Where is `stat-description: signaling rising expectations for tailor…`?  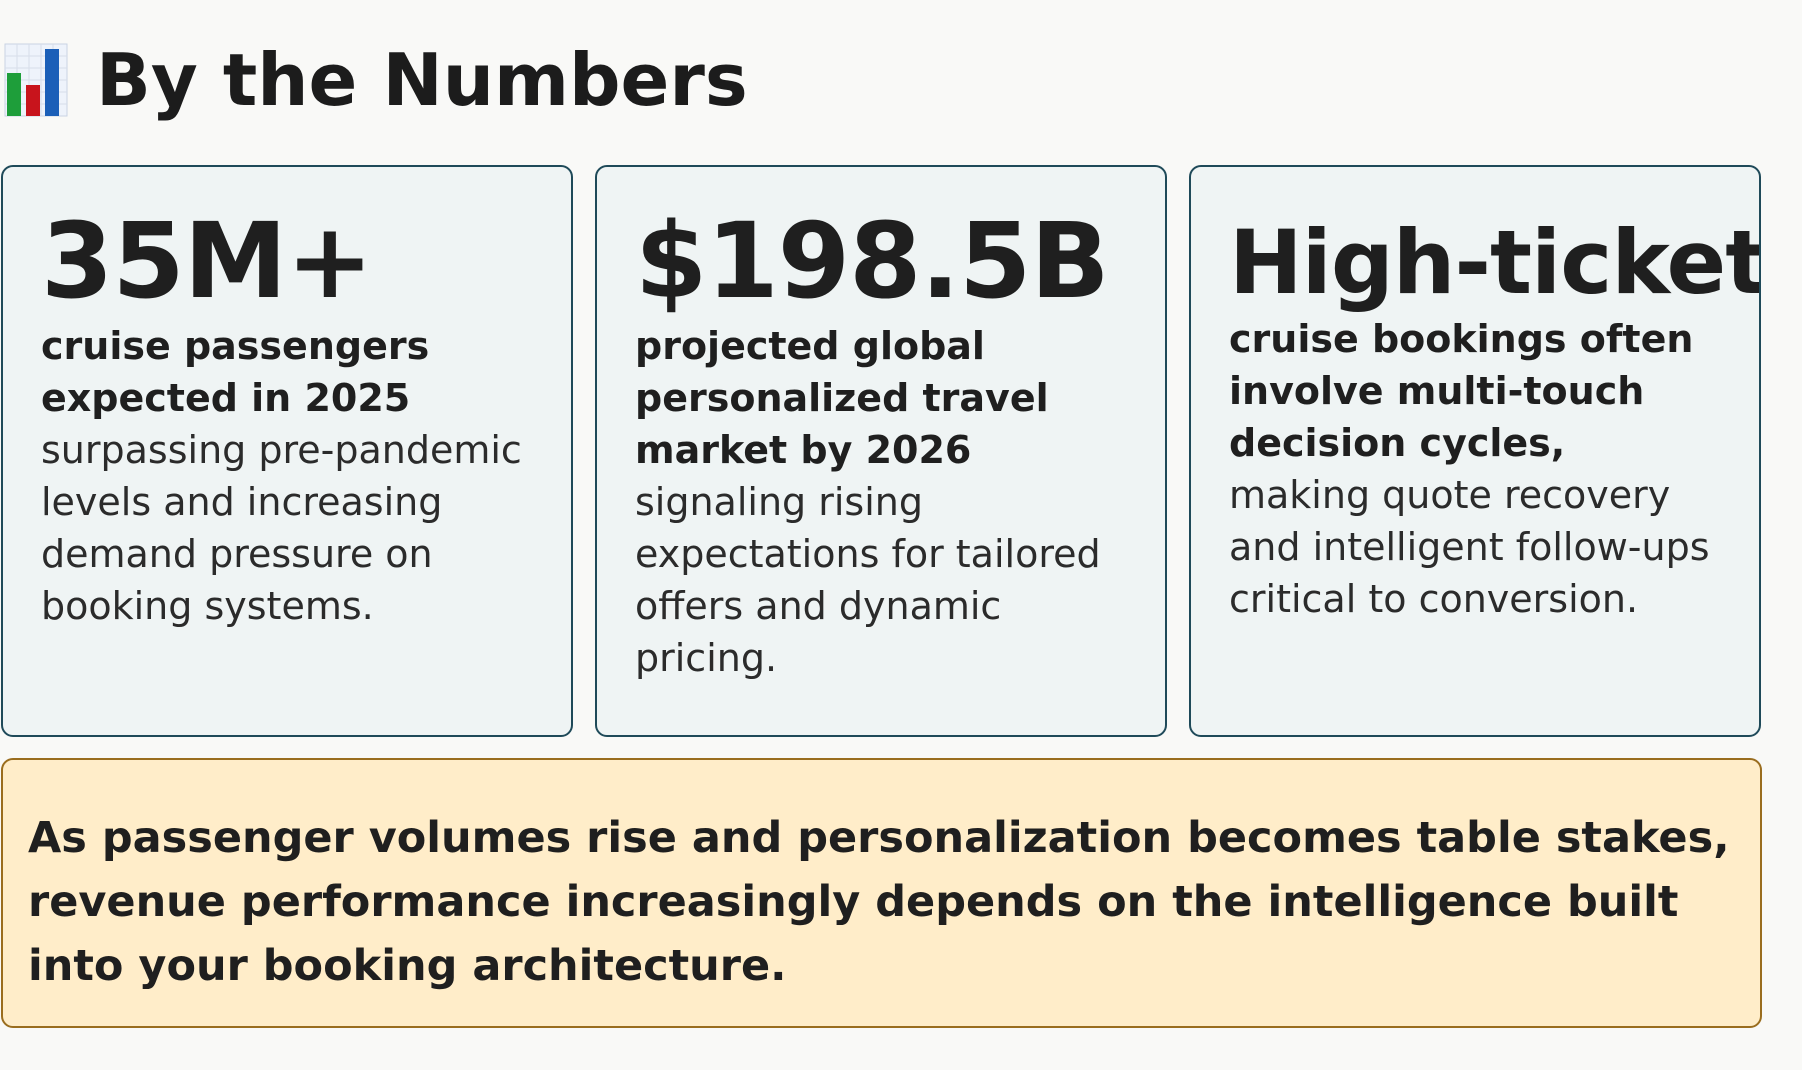 stat-description: signaling rising expectations for tailor… is located at coordinates (868, 580).